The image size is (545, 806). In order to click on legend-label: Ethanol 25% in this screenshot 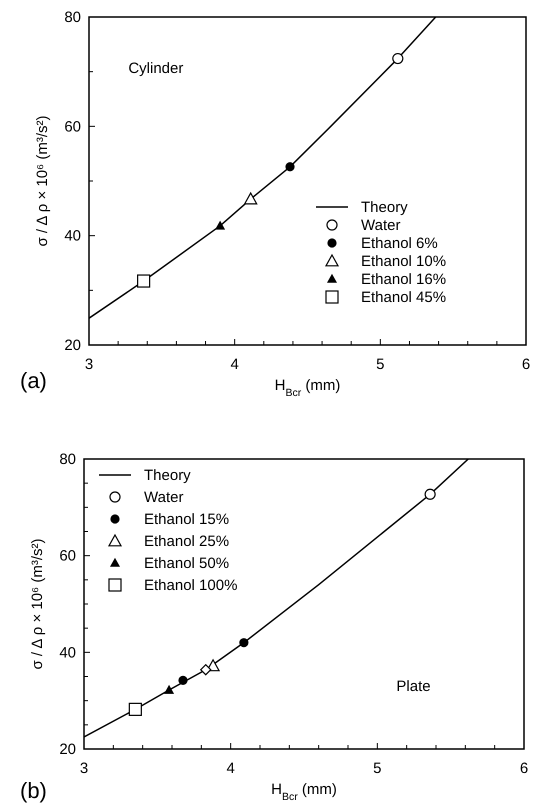, I will do `click(187, 541)`.